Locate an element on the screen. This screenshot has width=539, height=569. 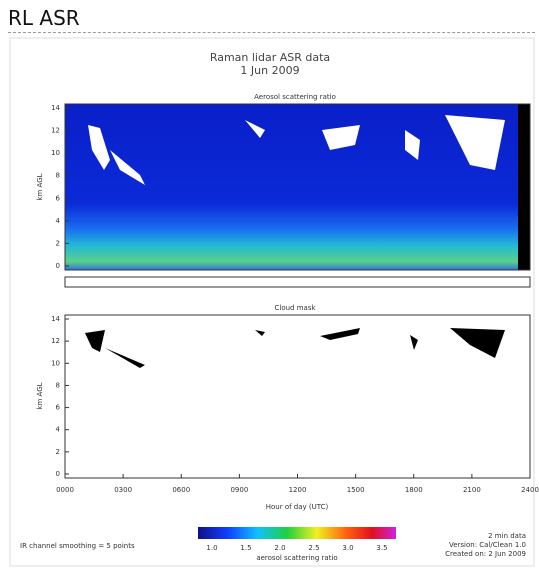
colorbar-tick-label: 3.5 is located at coordinates (381, 548).